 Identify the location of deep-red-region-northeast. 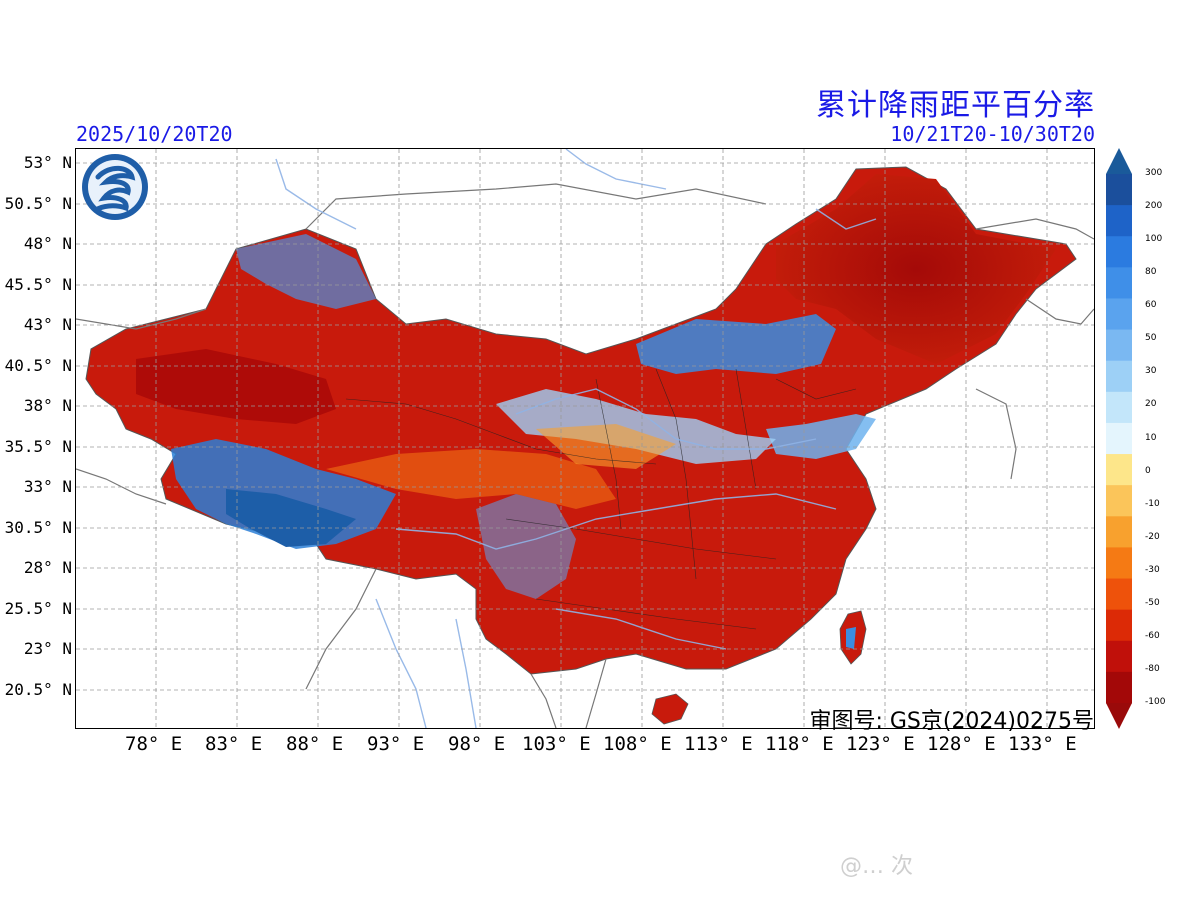
(916, 269).